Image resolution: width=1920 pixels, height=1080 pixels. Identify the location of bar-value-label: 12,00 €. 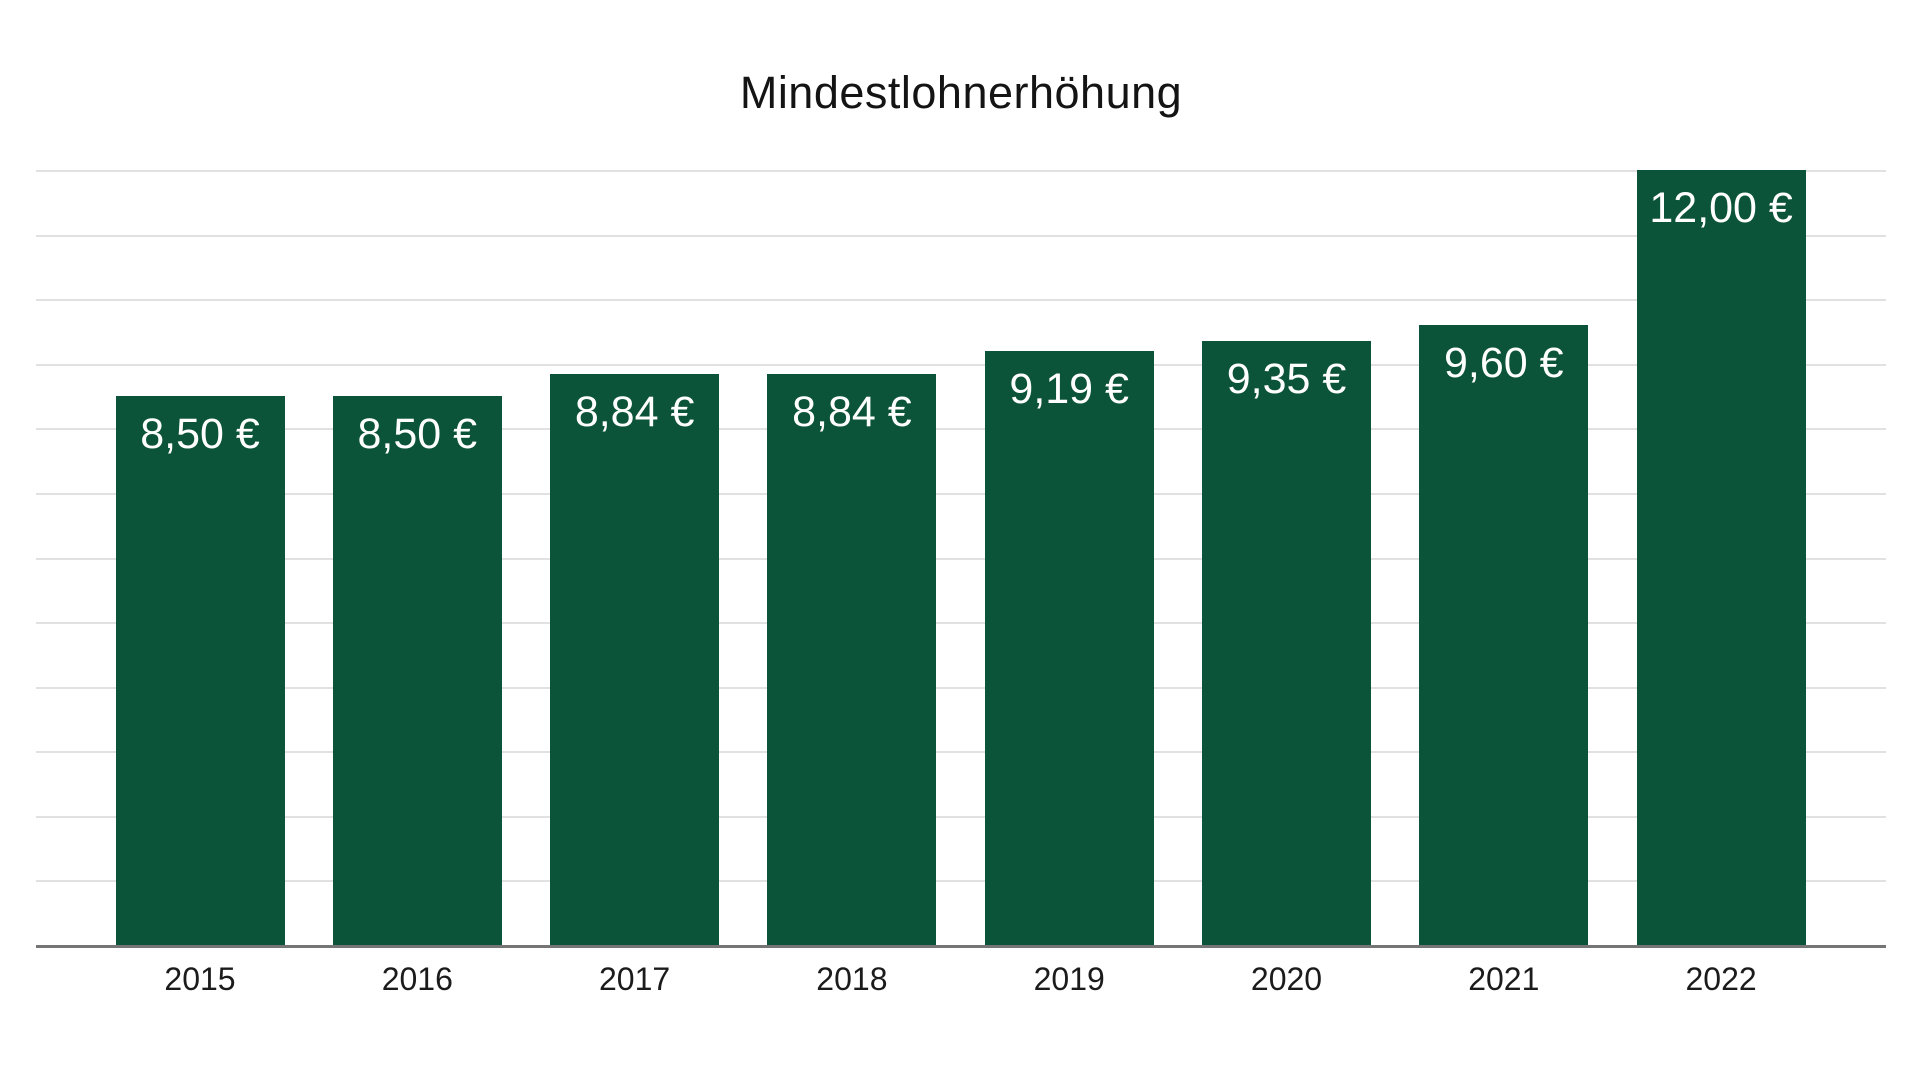
(1721, 208).